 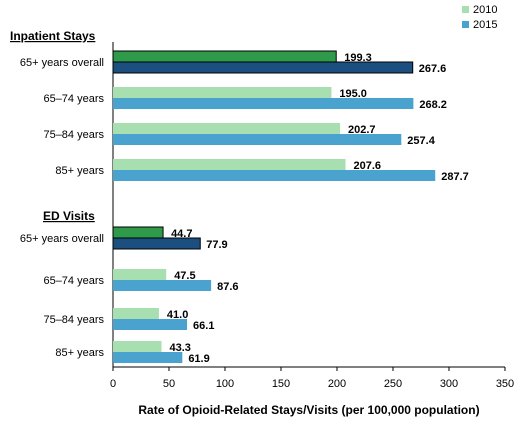 What do you see at coordinates (69, 216) in the screenshot?
I see `section-title: ED Visits` at bounding box center [69, 216].